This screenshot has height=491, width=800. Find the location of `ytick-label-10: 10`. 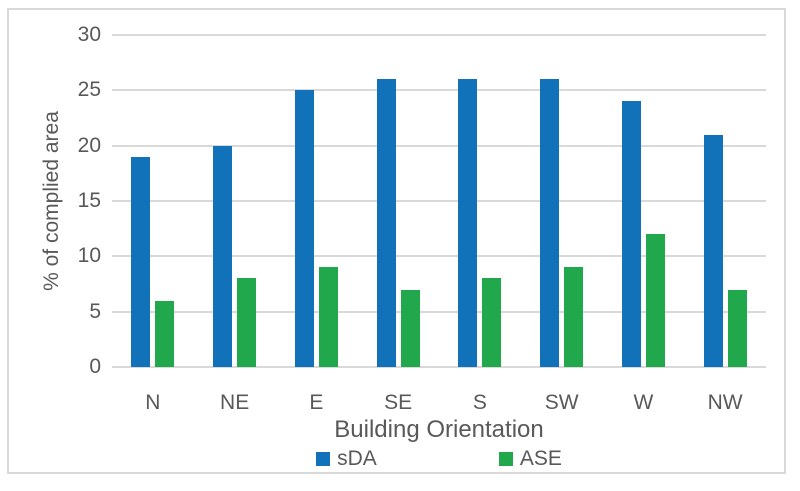

ytick-label-10: 10 is located at coordinates (89, 256).